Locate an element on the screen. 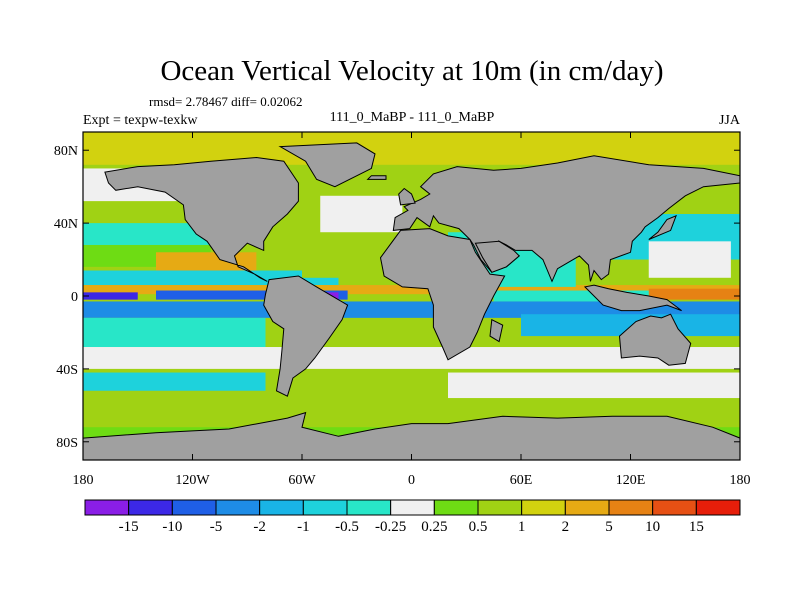 The width and height of the screenshot is (800, 600). land-africa is located at coordinates (442, 294).